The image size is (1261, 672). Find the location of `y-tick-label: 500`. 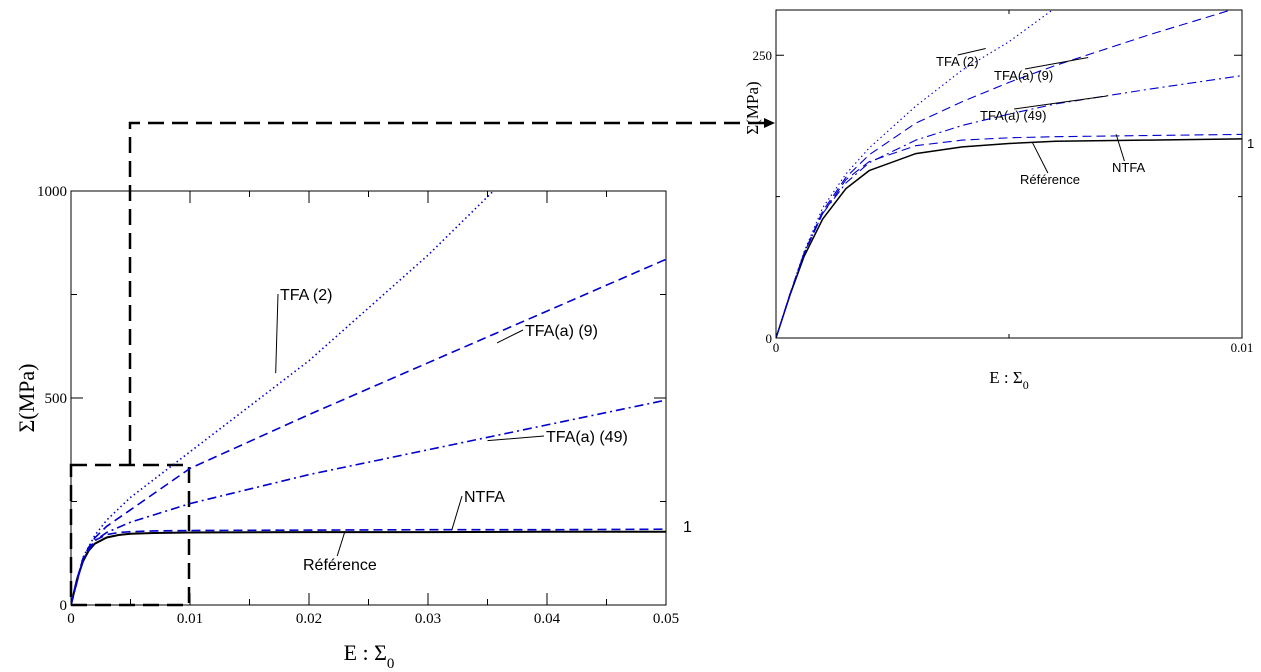

y-tick-label: 500 is located at coordinates (56, 399).